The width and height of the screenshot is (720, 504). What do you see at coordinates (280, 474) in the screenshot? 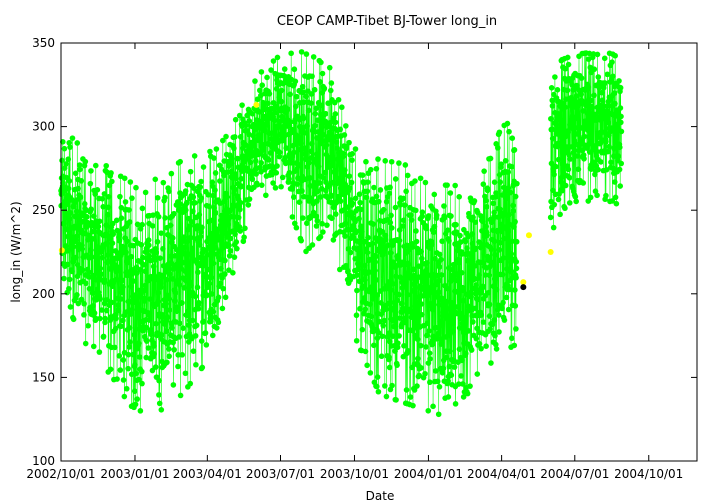
I see `x-tick-label: 2003/07/01` at bounding box center [280, 474].